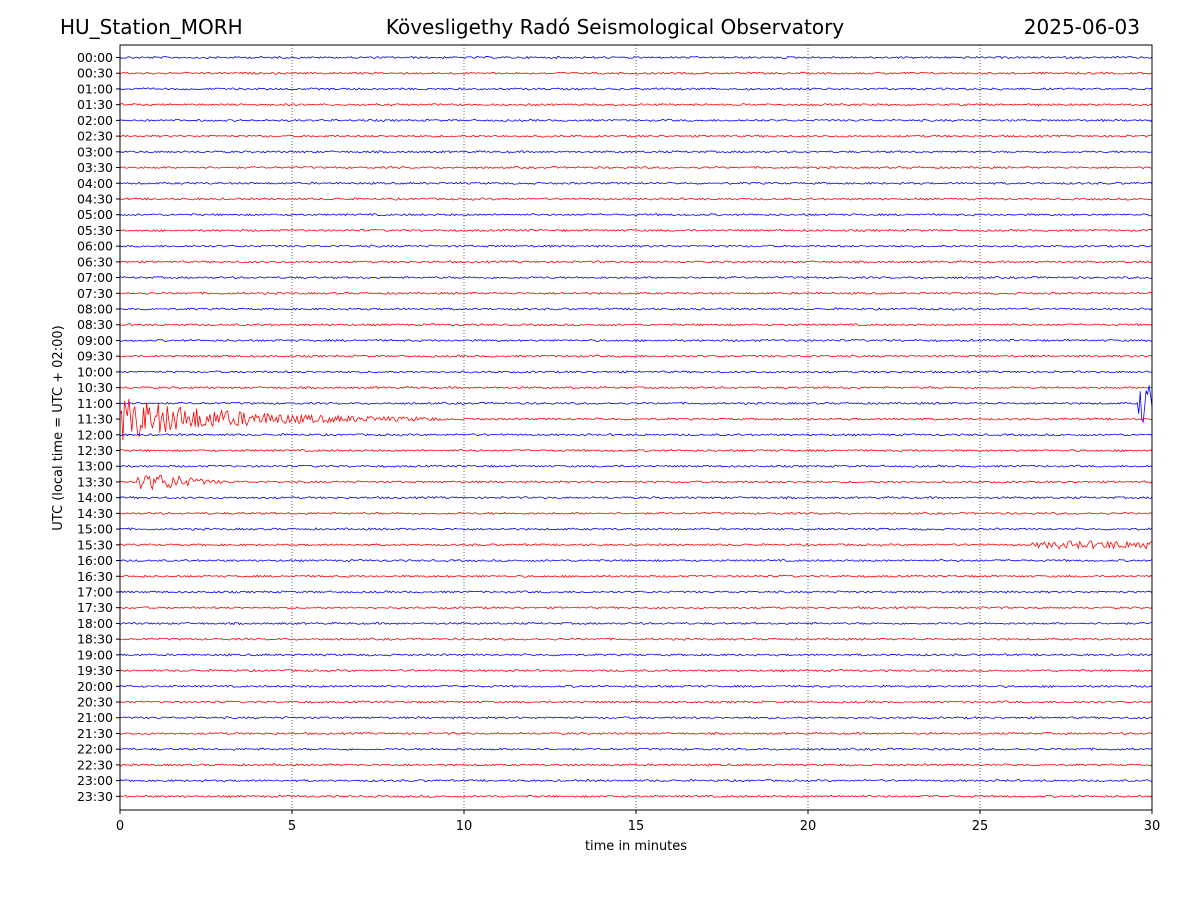 Image resolution: width=1200 pixels, height=900 pixels. Describe the element at coordinates (1152, 826) in the screenshot. I see `x-tick-label: 30` at that location.